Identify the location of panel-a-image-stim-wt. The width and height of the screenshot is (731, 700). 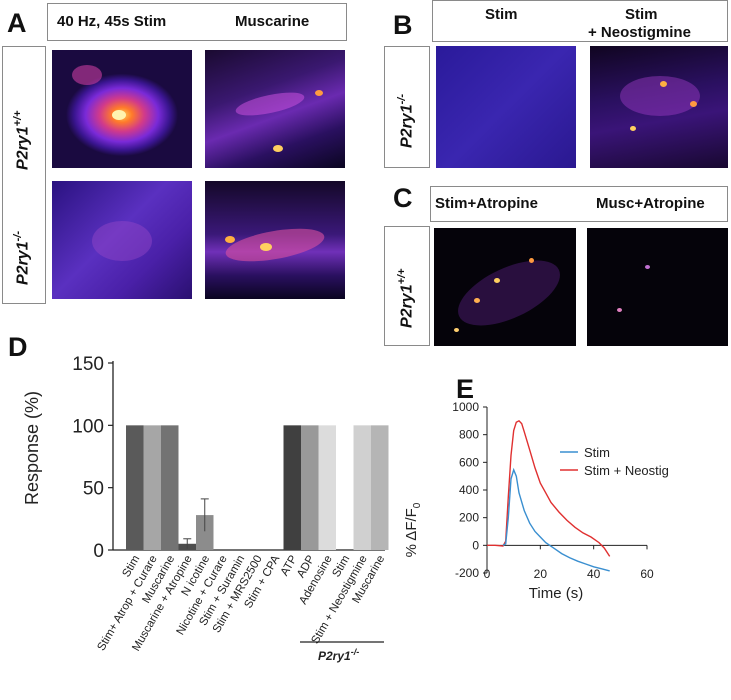
(122, 109).